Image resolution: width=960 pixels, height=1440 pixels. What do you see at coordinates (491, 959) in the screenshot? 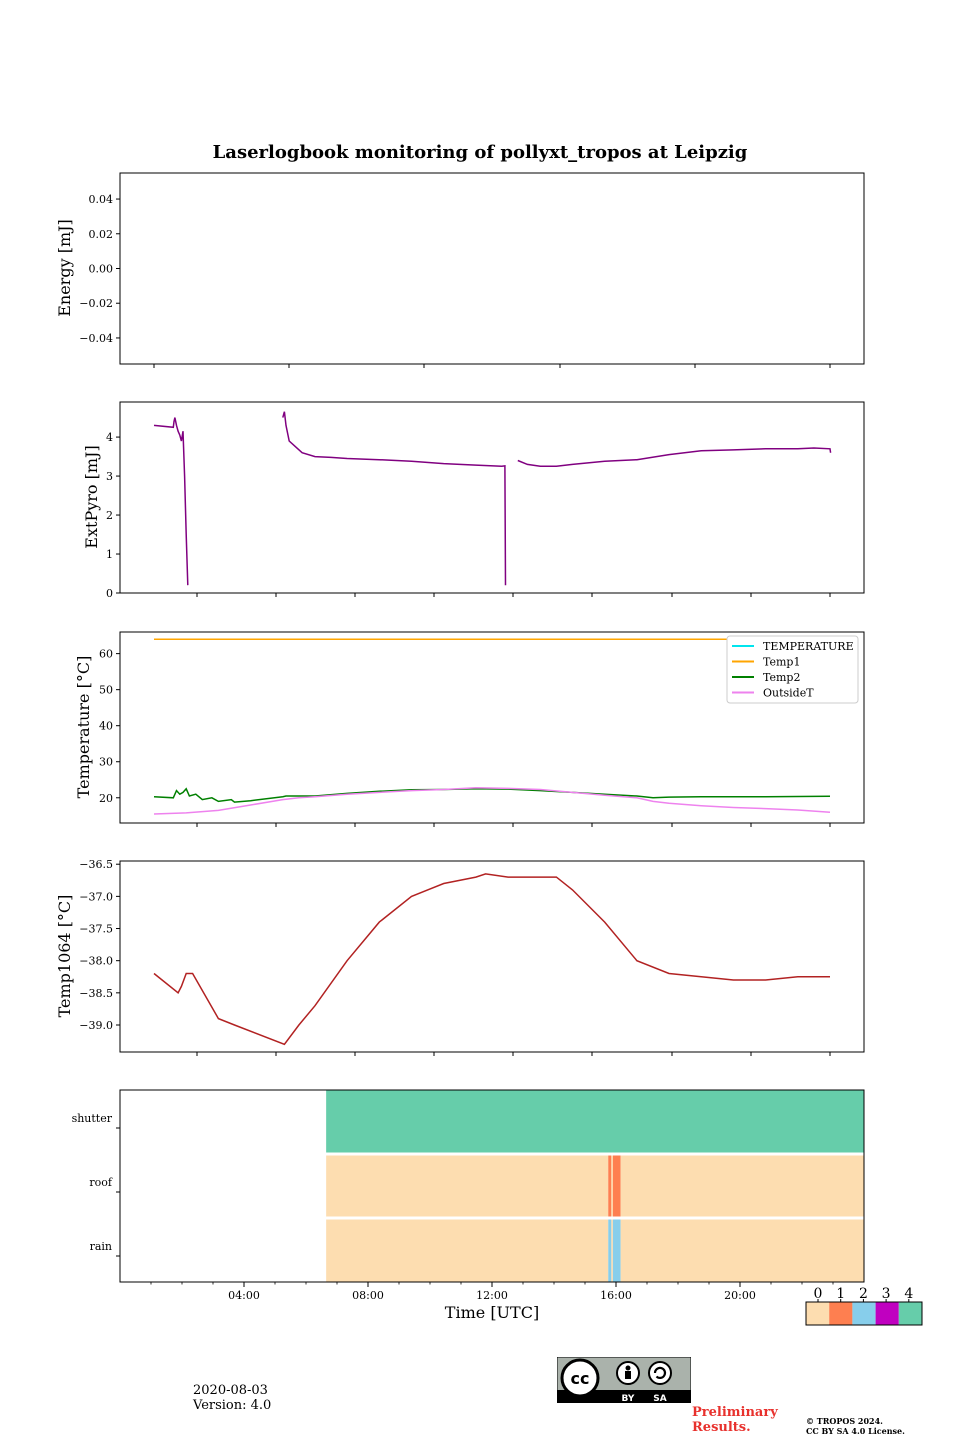
I see `temp1064-series-temp1064` at bounding box center [491, 959].